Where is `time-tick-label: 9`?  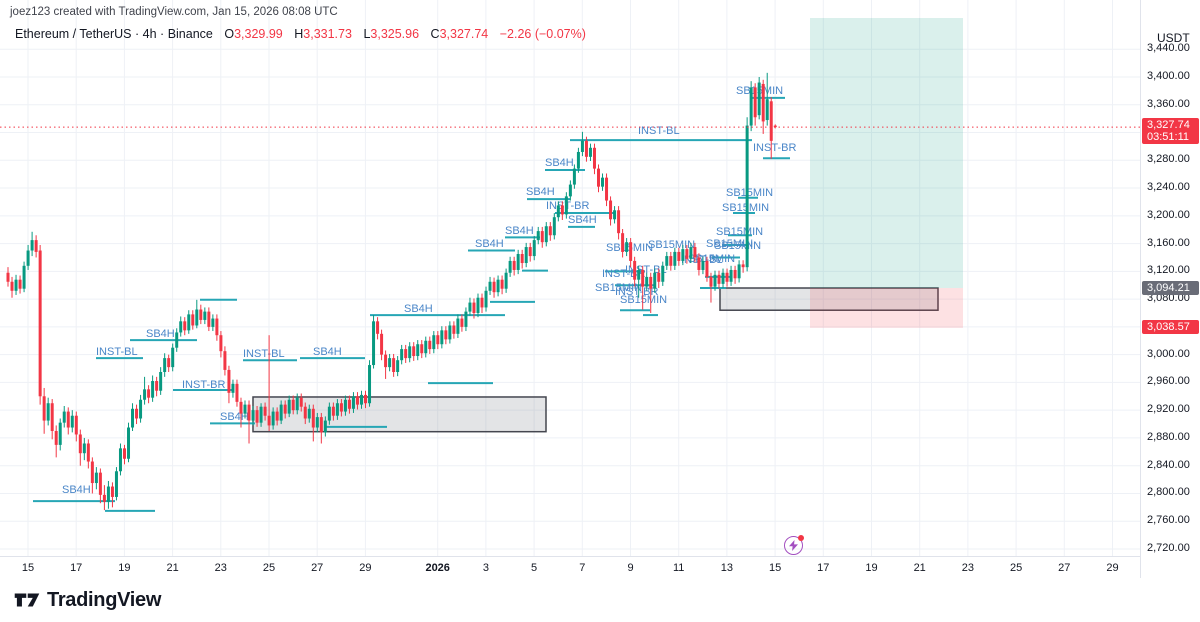
time-tick-label: 9 is located at coordinates (630, 568).